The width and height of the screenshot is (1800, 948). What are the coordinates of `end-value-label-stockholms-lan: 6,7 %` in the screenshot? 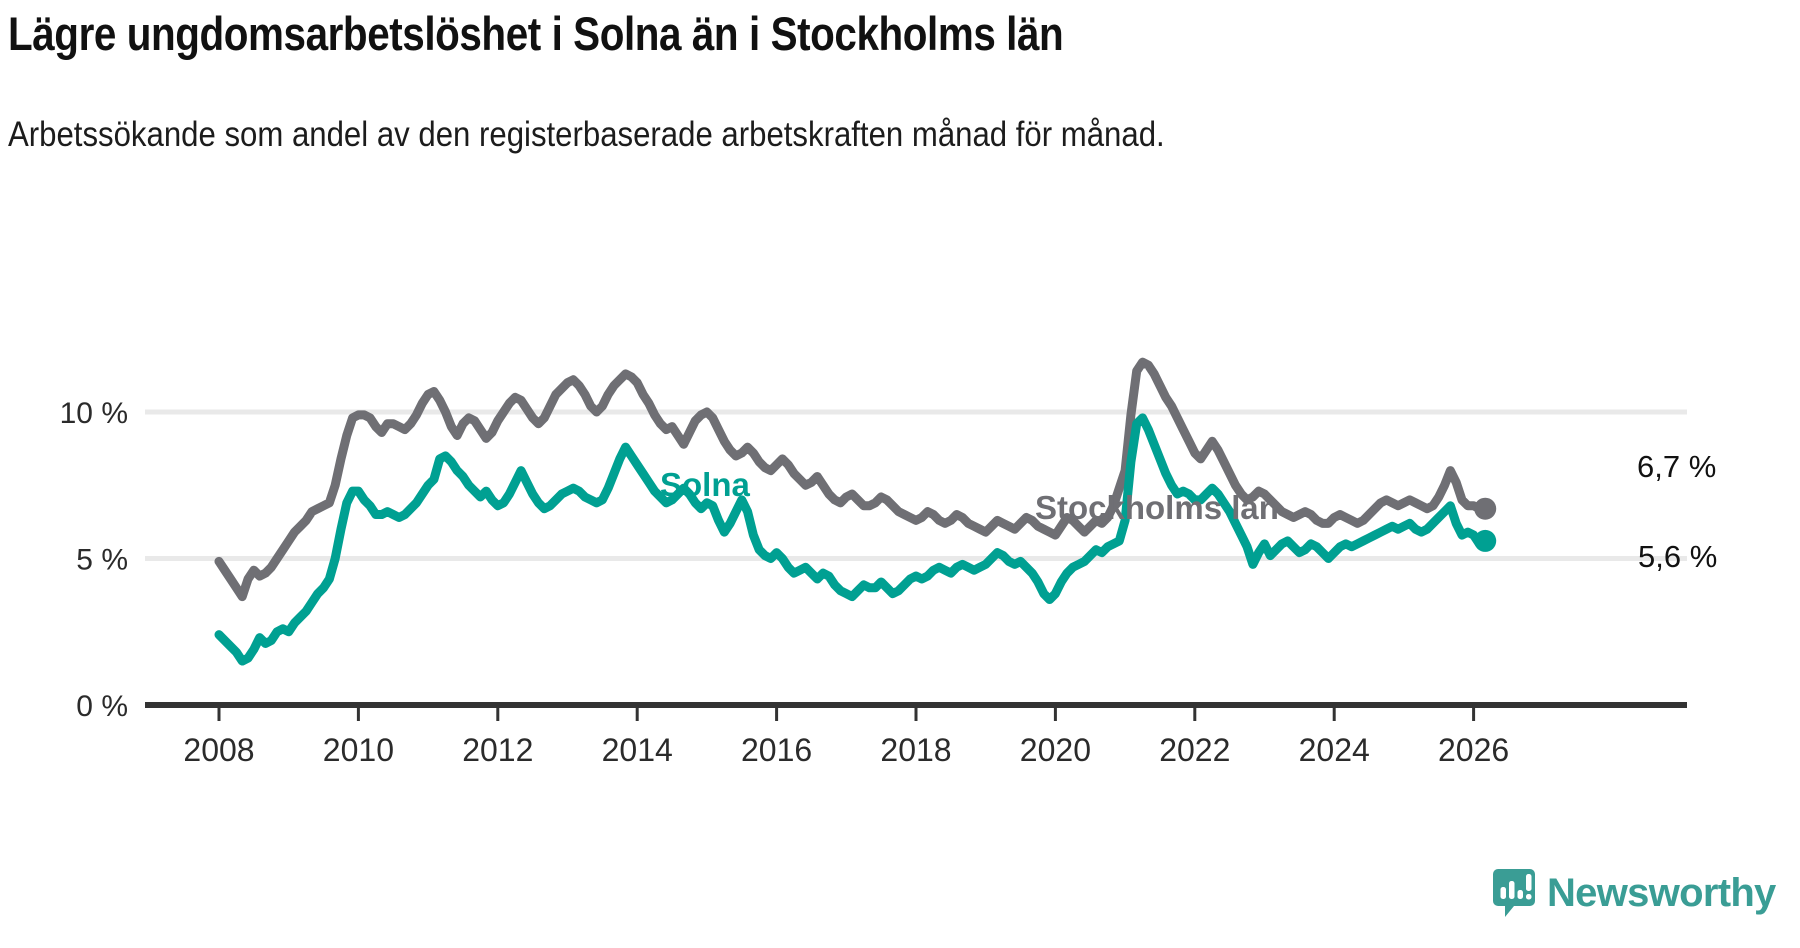 It's located at (1676, 466).